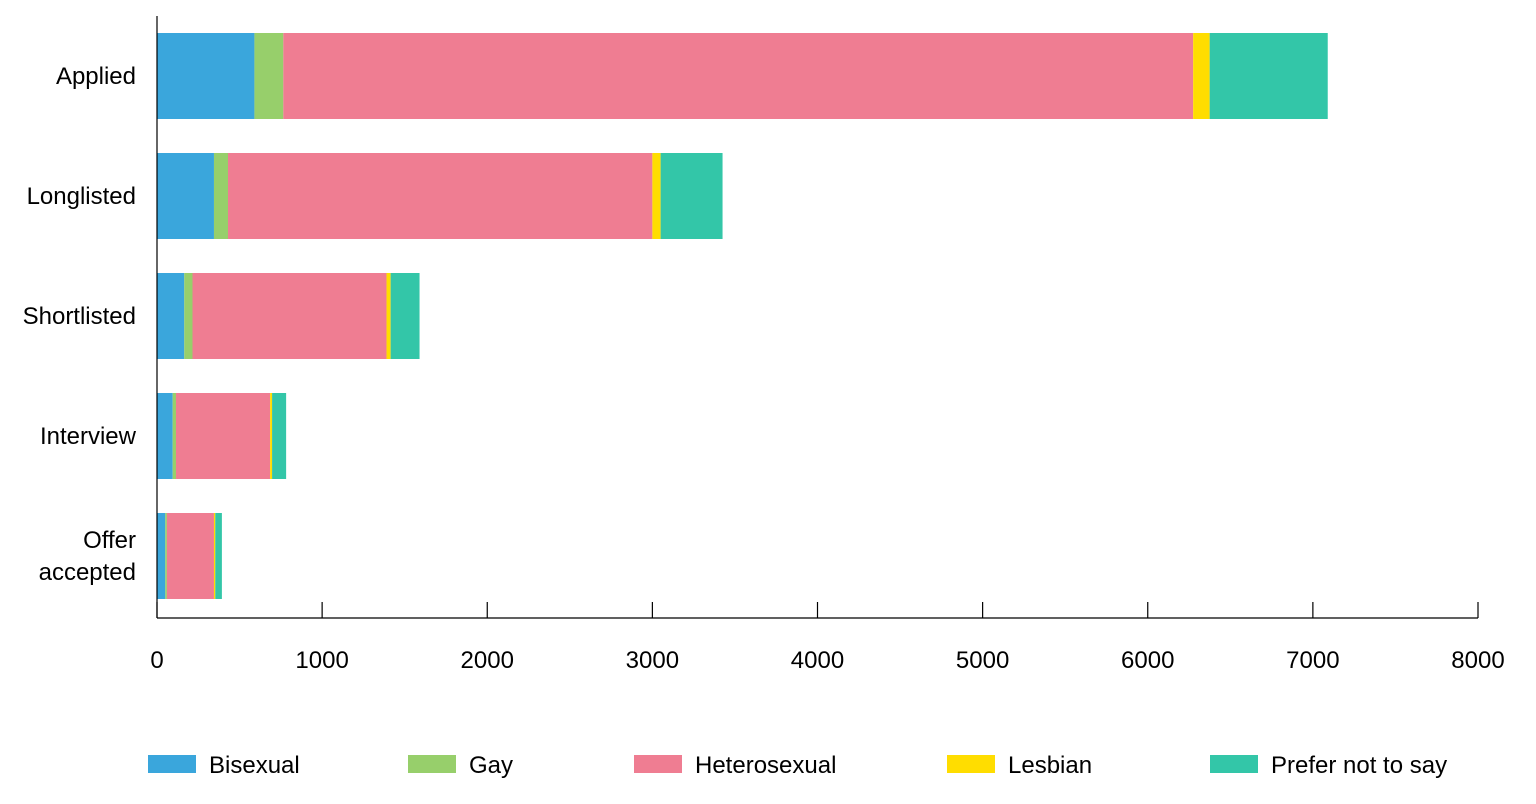  I want to click on bar-applied-bisexual, so click(206, 76).